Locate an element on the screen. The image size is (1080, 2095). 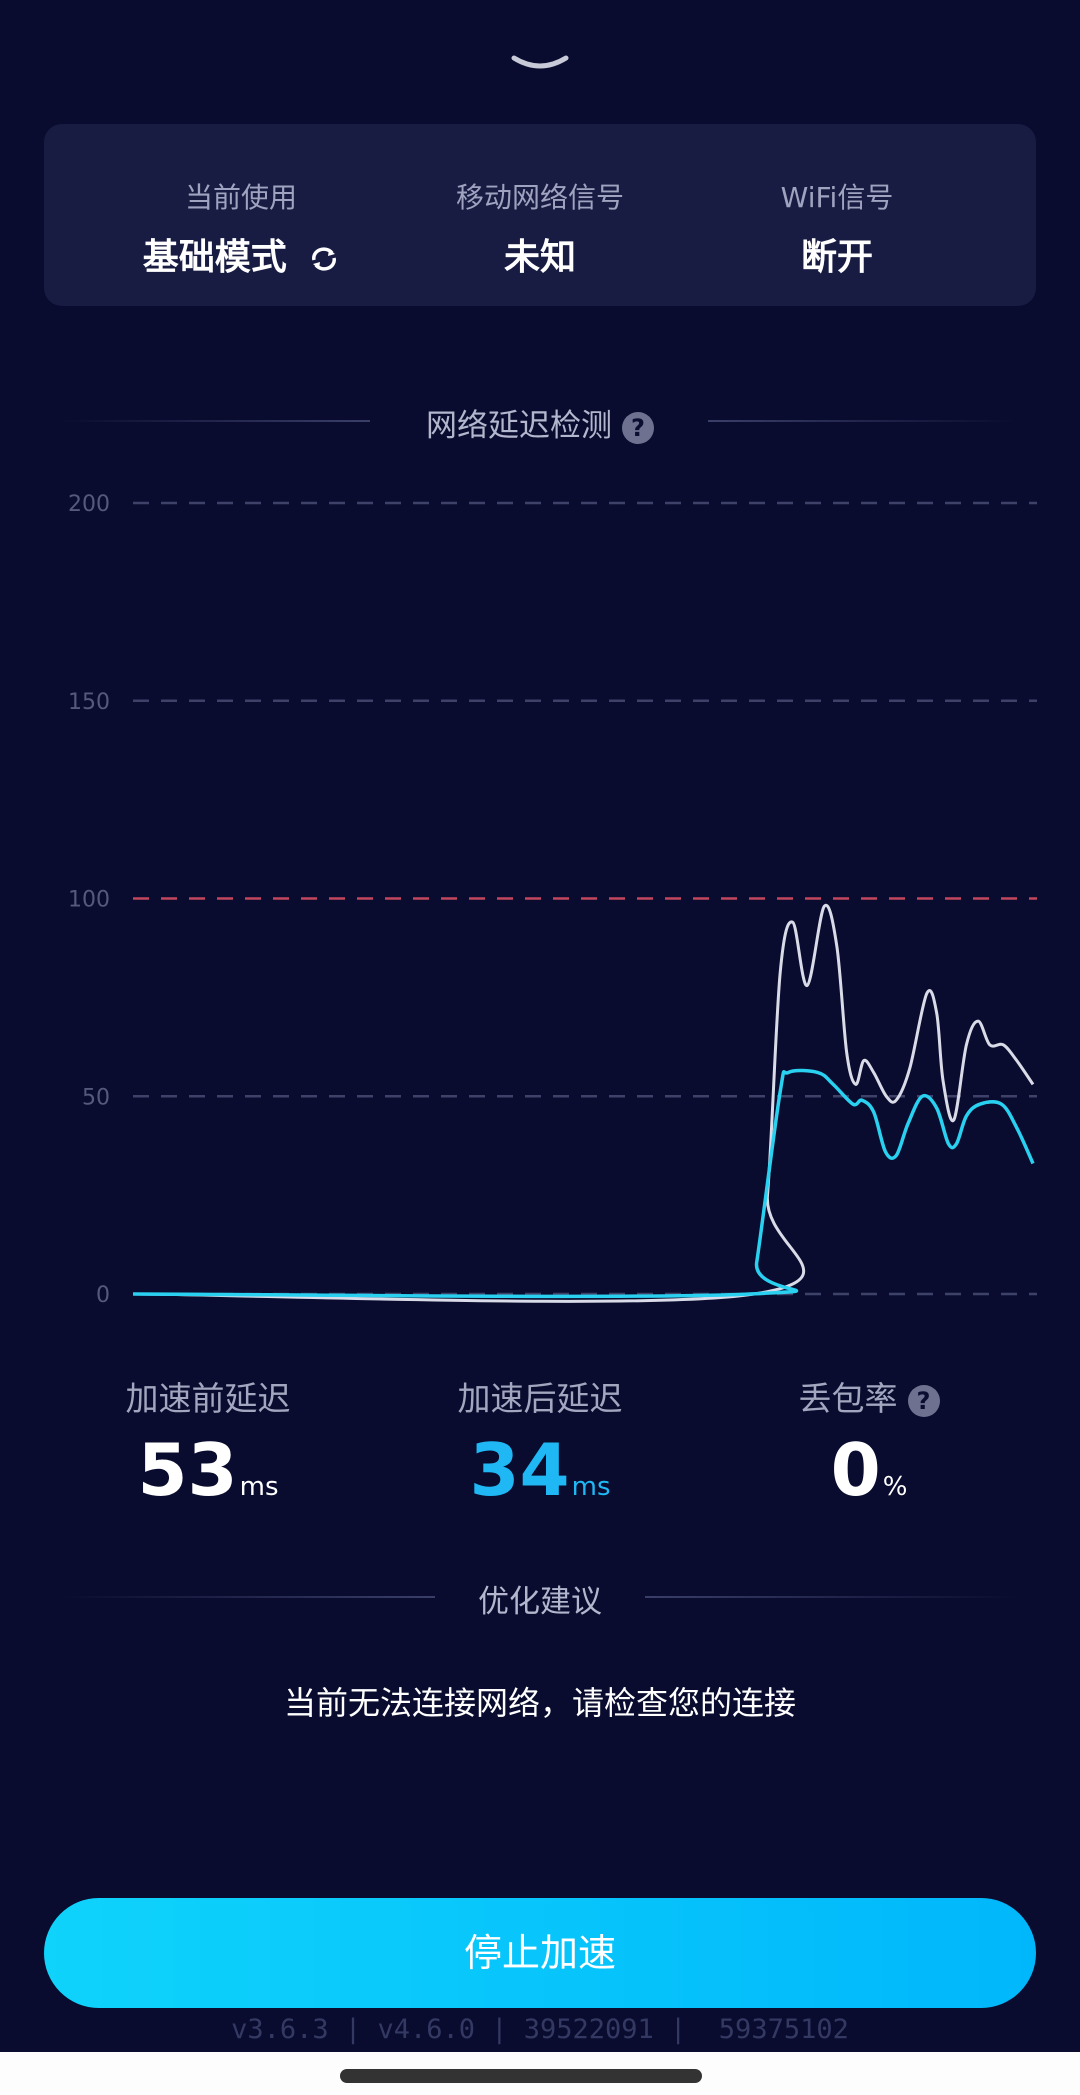
stat-before: 加速前延迟 53ms is located at coordinates (208, 1447).